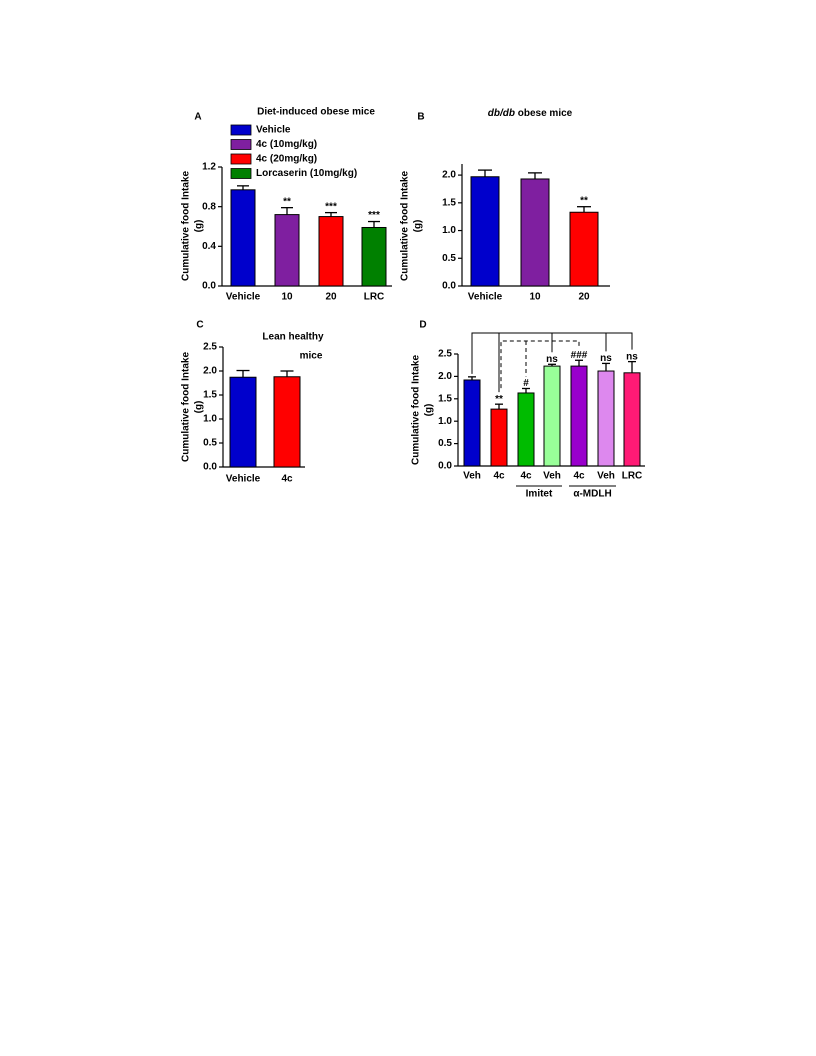  Describe the element at coordinates (420, 117) in the screenshot. I see `panel-label: B` at that location.